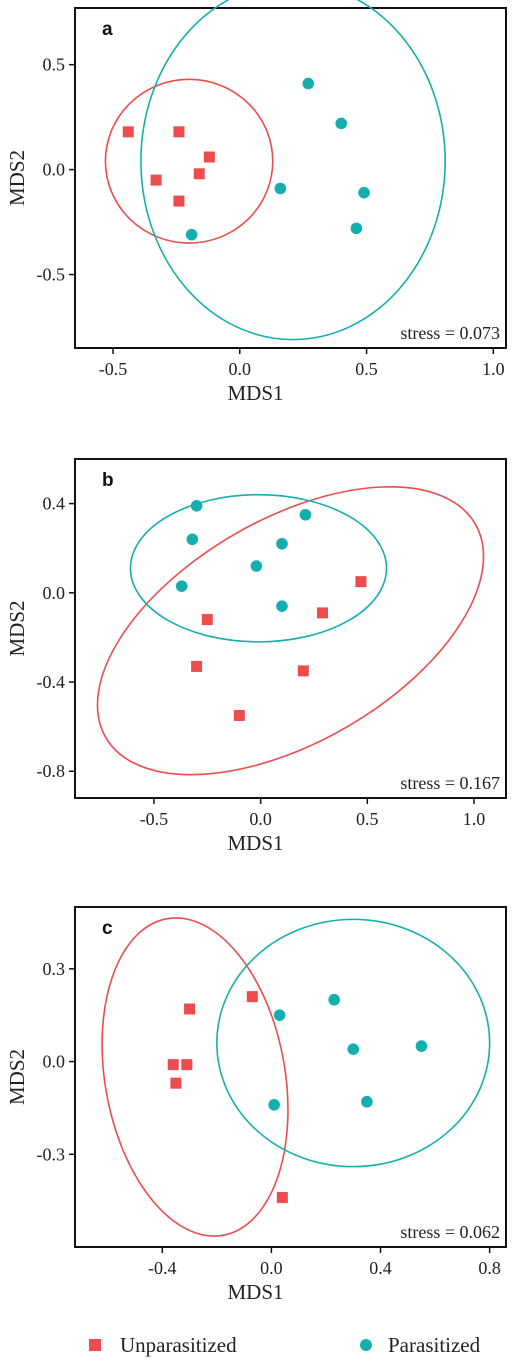 The width and height of the screenshot is (514, 1368). Describe the element at coordinates (95, 1345) in the screenshot. I see `legend-square-marker` at that location.